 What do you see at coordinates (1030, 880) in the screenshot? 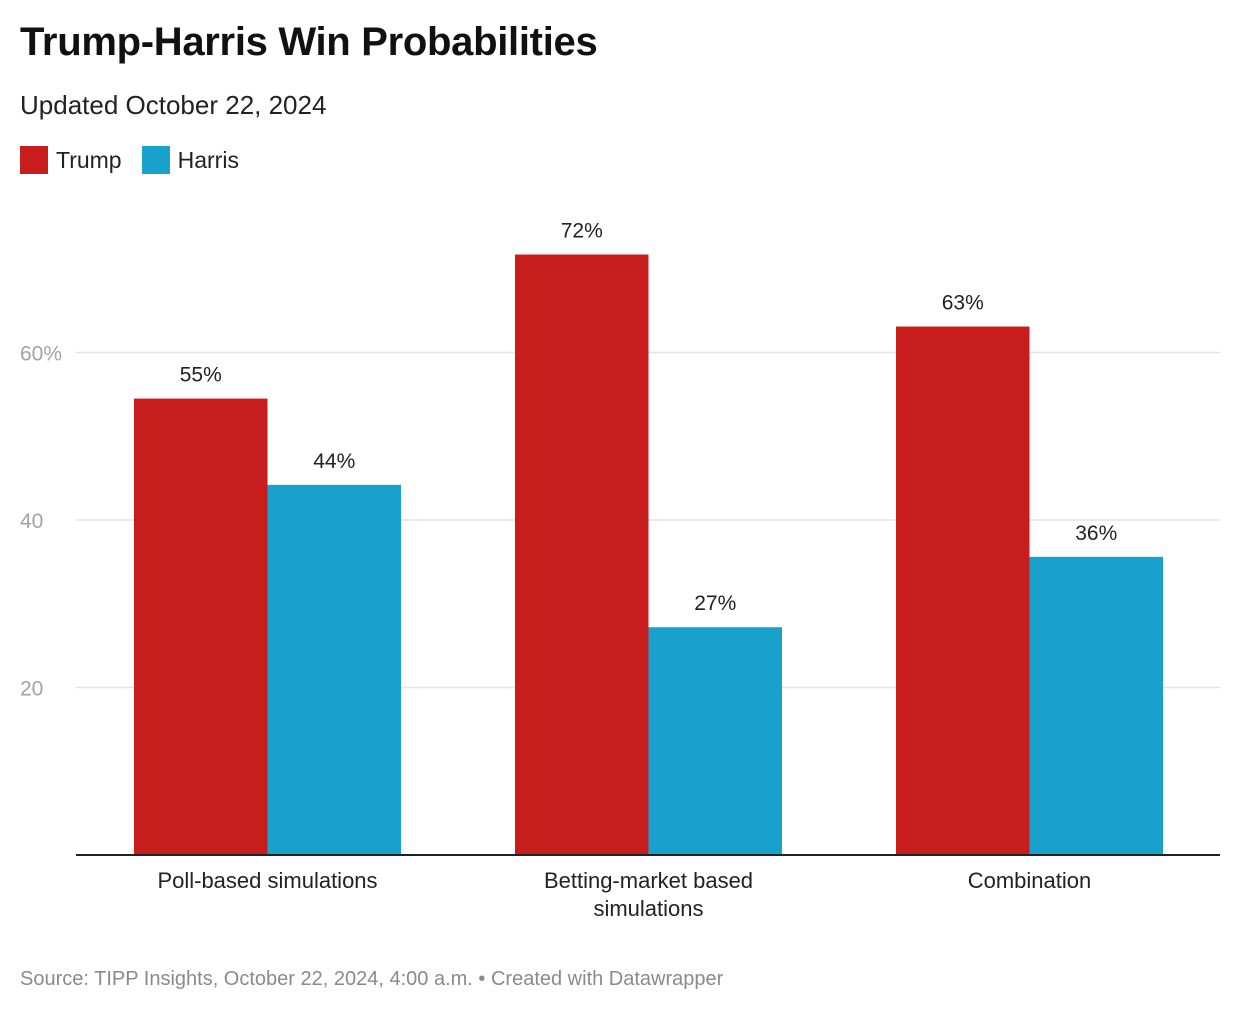
I see `x-category-label-2-0: Combination` at bounding box center [1030, 880].